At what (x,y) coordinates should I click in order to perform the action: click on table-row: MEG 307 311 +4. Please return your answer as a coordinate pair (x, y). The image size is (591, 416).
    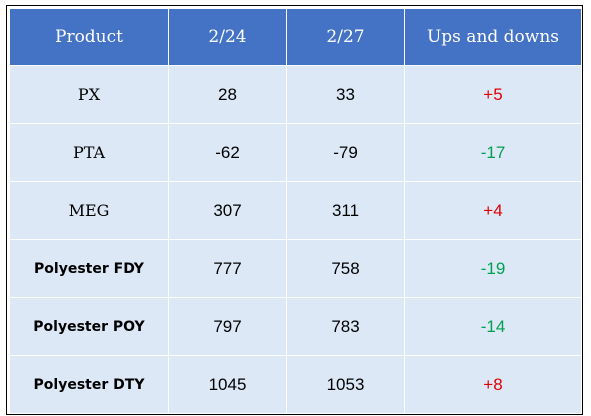
    Looking at the image, I should click on (295, 210).